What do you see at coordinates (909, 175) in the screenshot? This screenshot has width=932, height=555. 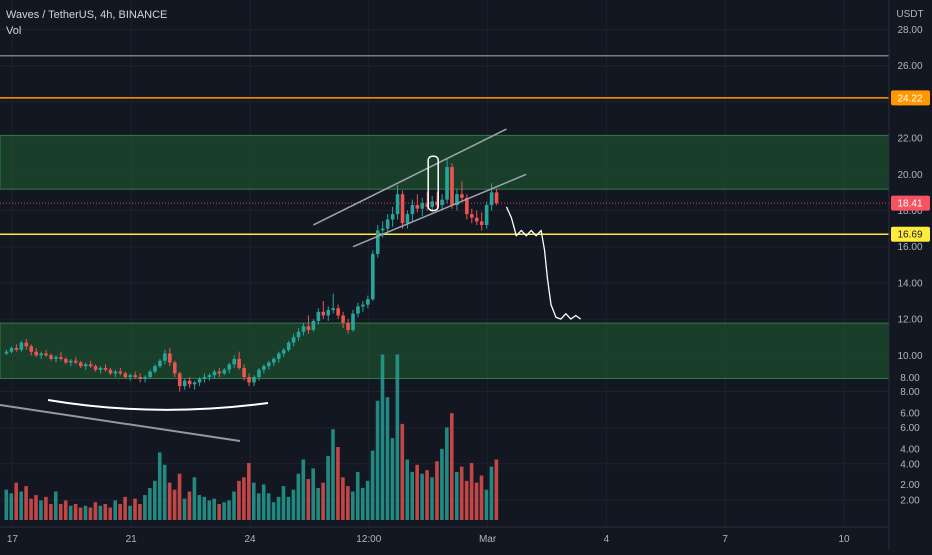 I see `price-tick-label: 20.00` at bounding box center [909, 175].